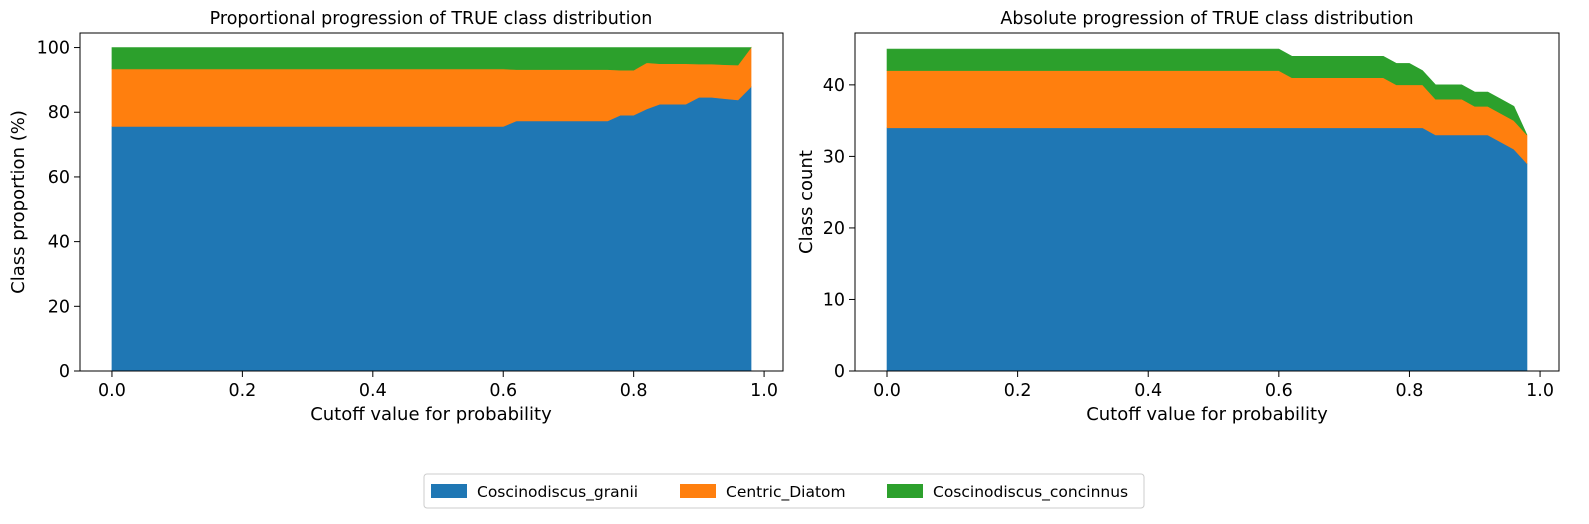 The height and width of the screenshot is (524, 1589). What do you see at coordinates (18, 202) in the screenshot?
I see `y-axis-label: Class proportion (%)` at bounding box center [18, 202].